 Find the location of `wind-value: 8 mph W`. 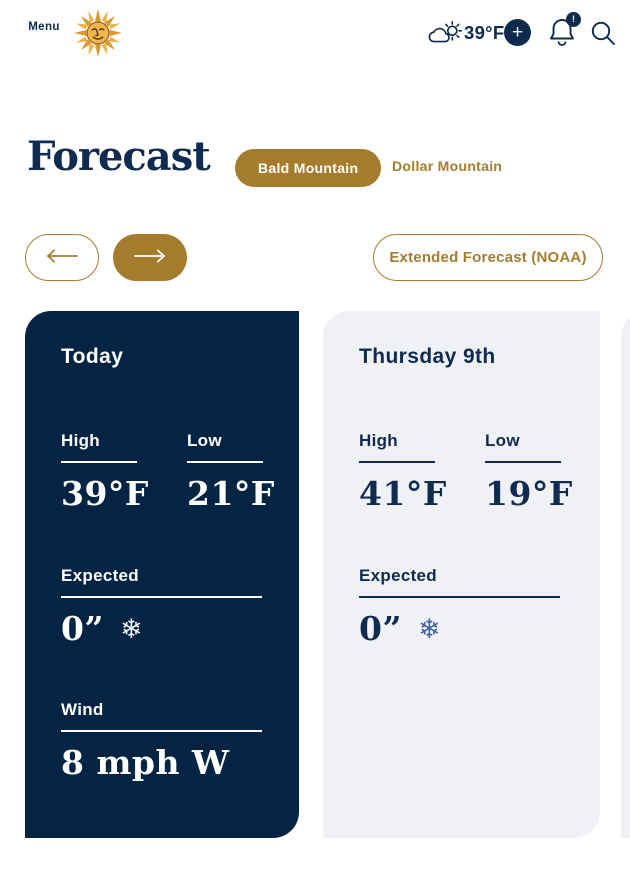

wind-value: 8 mph W is located at coordinates (145, 762).